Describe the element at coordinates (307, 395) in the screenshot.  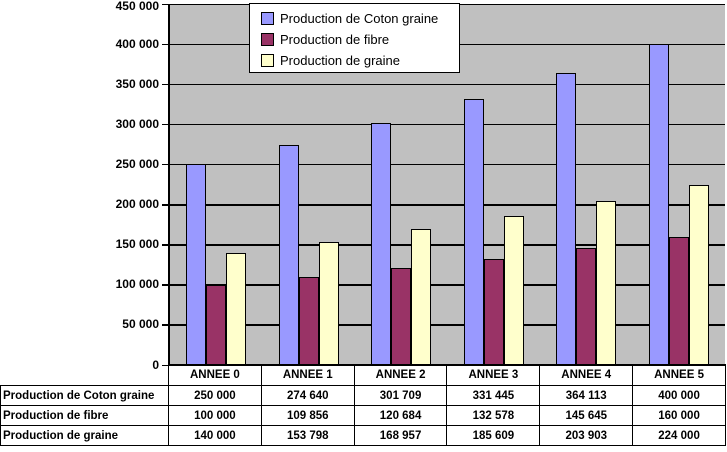
I see `table-value-cell: 274 640` at that location.